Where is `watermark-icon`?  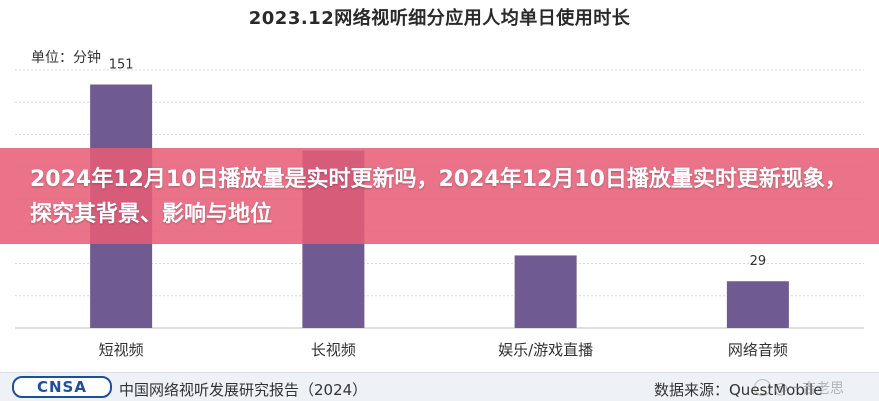
watermark-icon is located at coordinates (762, 387).